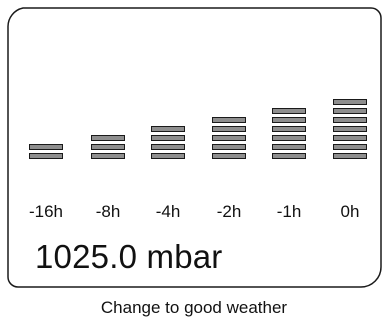 This screenshot has height=325, width=388. Describe the element at coordinates (129, 256) in the screenshot. I see `pressure-reading: 1025.0 mbar` at that location.